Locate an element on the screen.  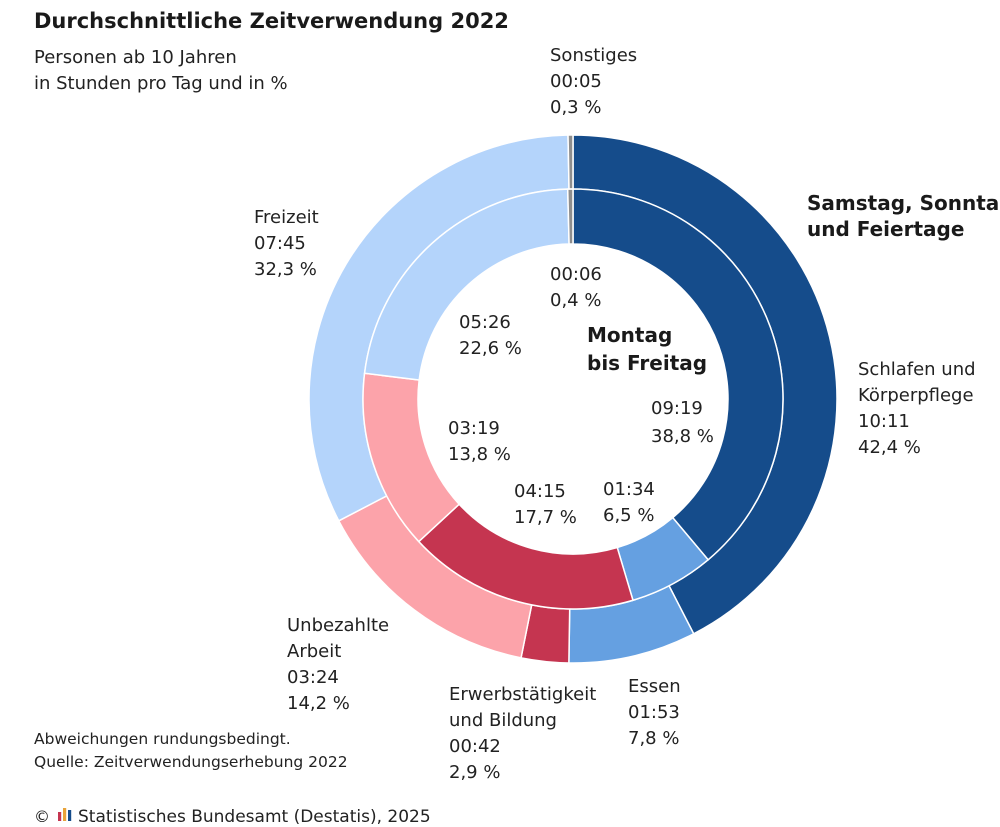
outer-label-freizeit-name: Freizeit is located at coordinates (286, 217).